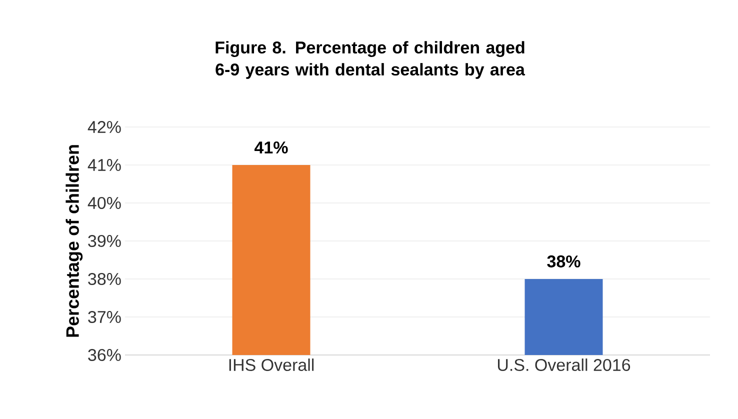  What do you see at coordinates (104, 165) in the screenshot?
I see `y-tick-label: 41%` at bounding box center [104, 165].